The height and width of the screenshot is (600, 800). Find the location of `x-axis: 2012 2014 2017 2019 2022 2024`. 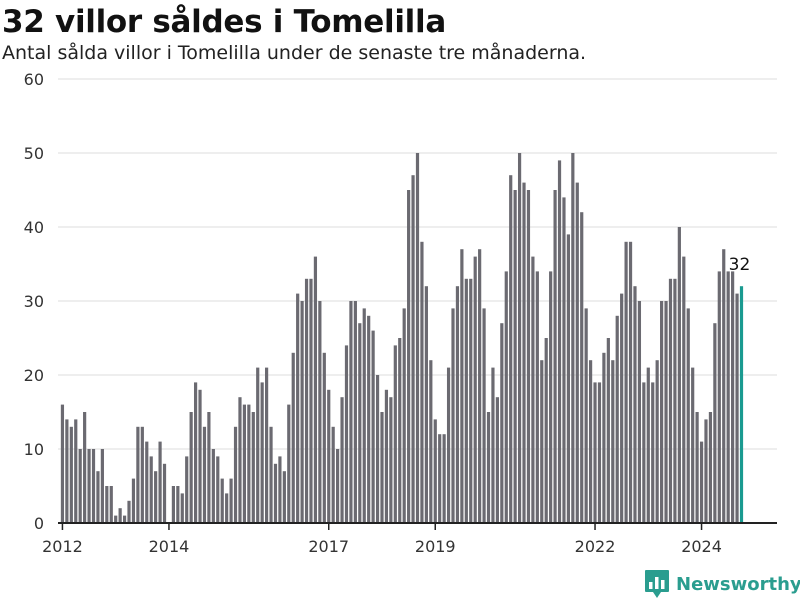

x-axis: 2012 2014 2017 2019 2022 2024 is located at coordinates (409, 539).